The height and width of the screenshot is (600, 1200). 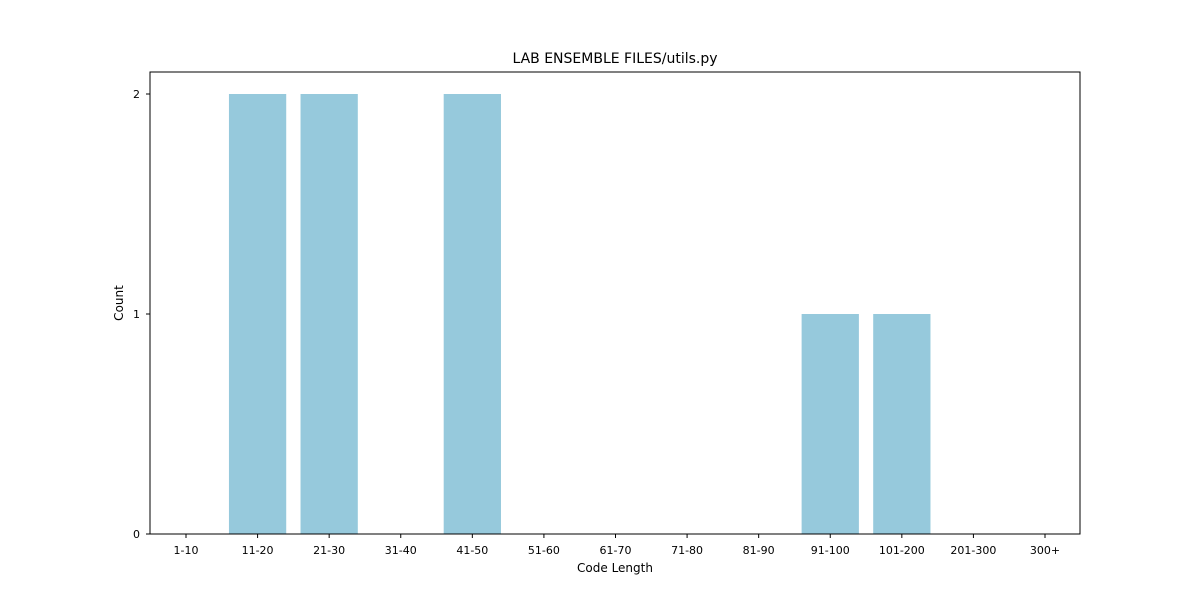 I want to click on x-tick-label: 101-200, so click(x=902, y=550).